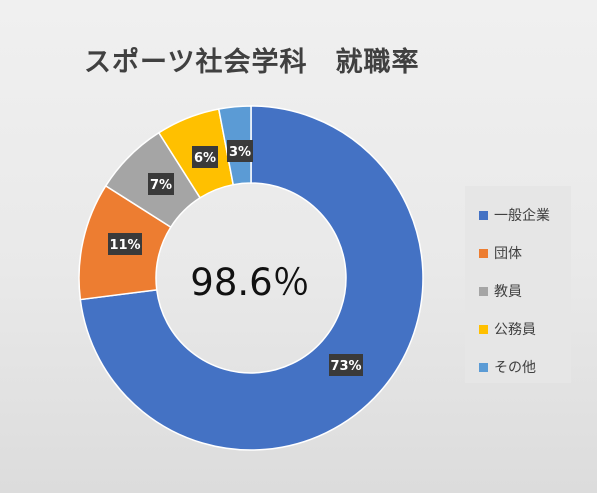 This screenshot has width=597, height=493. What do you see at coordinates (525, 291) in the screenshot?
I see `legend-item-2: 教員` at bounding box center [525, 291].